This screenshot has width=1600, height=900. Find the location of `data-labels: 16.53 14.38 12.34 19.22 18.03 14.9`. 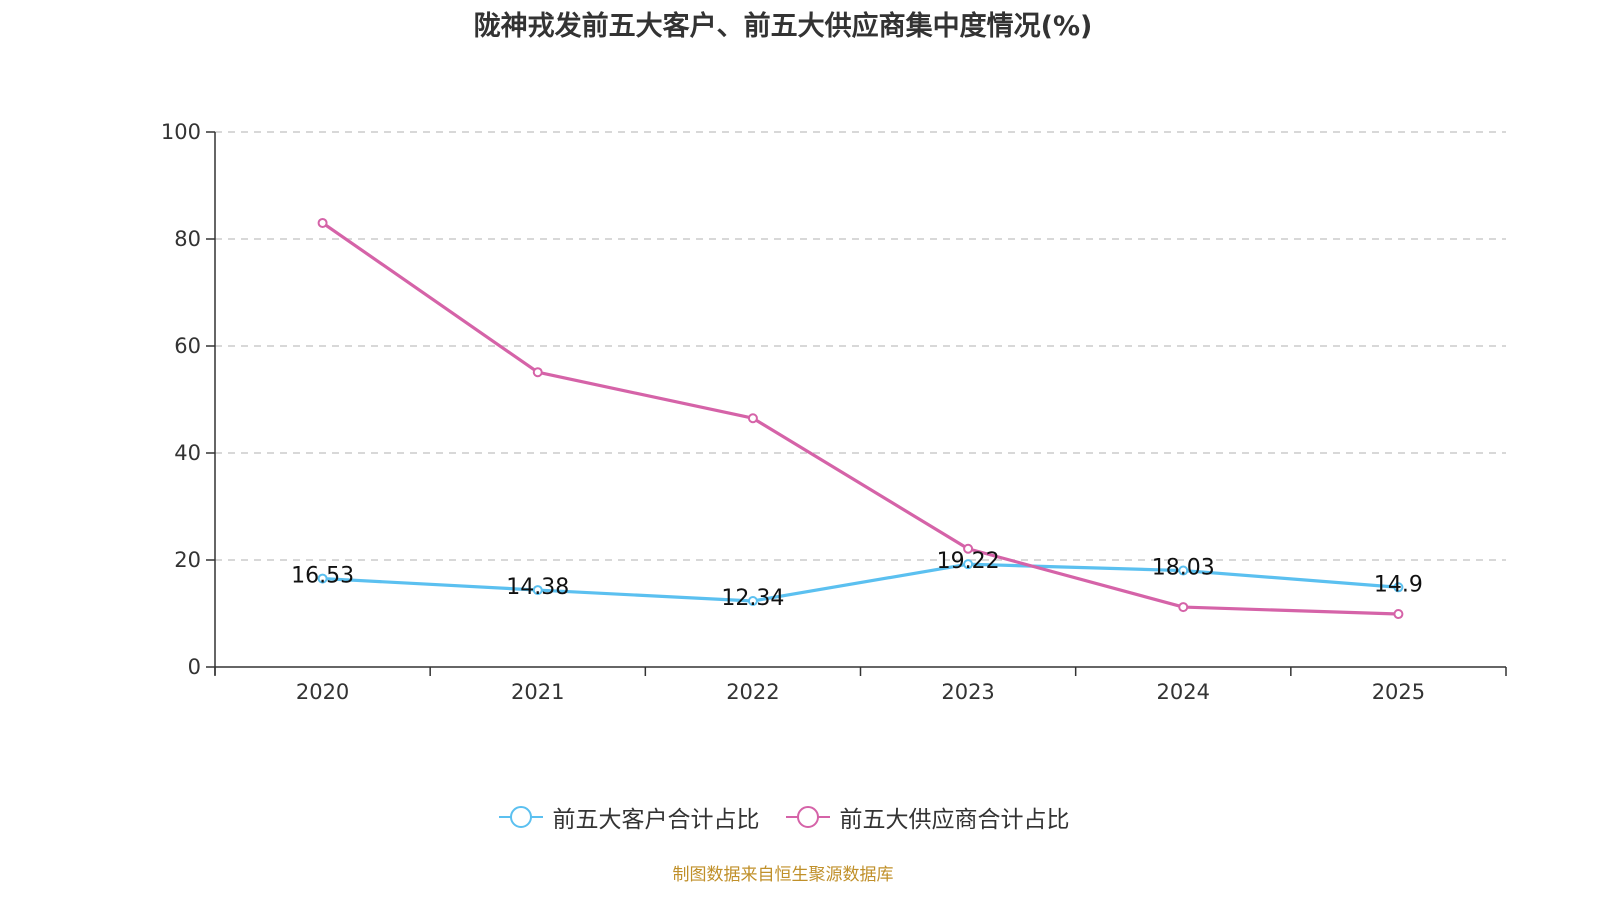

data-labels: 16.53 14.38 12.34 19.22 18.03 14.9 is located at coordinates (857, 580).